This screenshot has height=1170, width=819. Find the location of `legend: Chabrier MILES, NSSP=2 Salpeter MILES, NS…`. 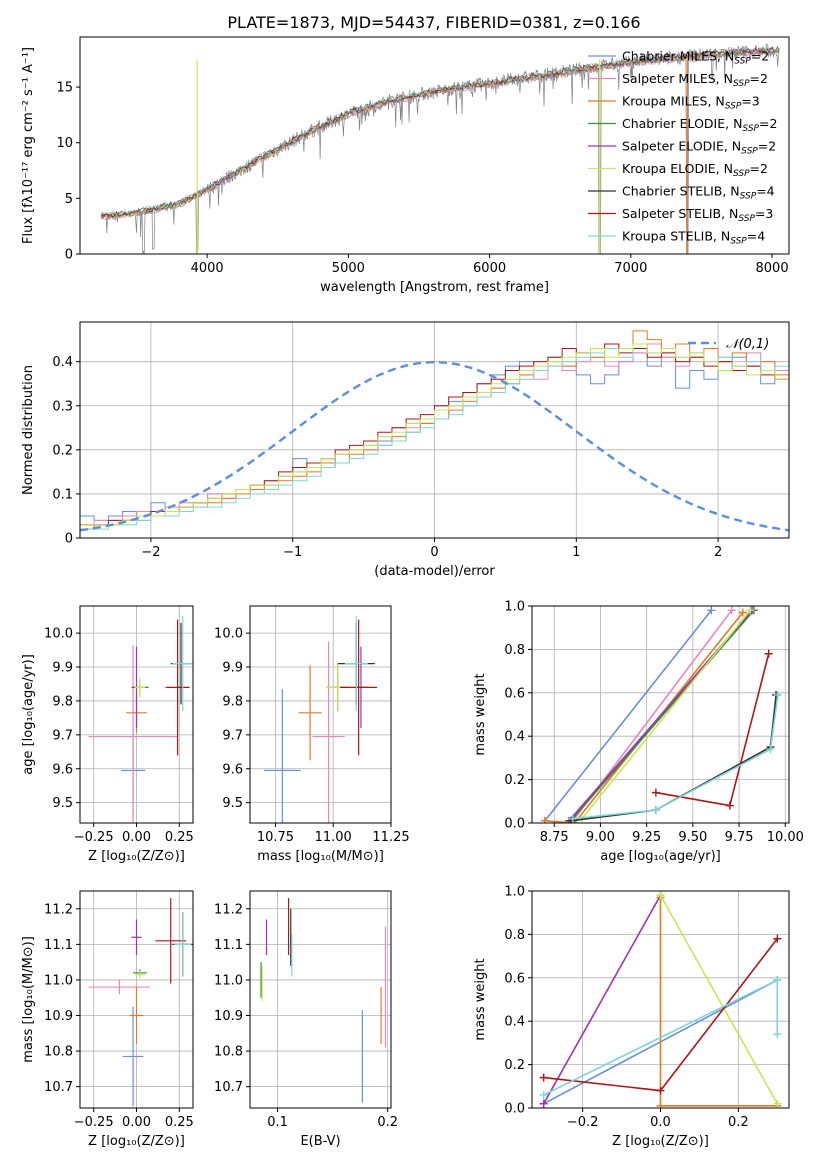

legend: Chabrier MILES, NSSP=2 Salpeter MILES, NS… is located at coordinates (682, 148).